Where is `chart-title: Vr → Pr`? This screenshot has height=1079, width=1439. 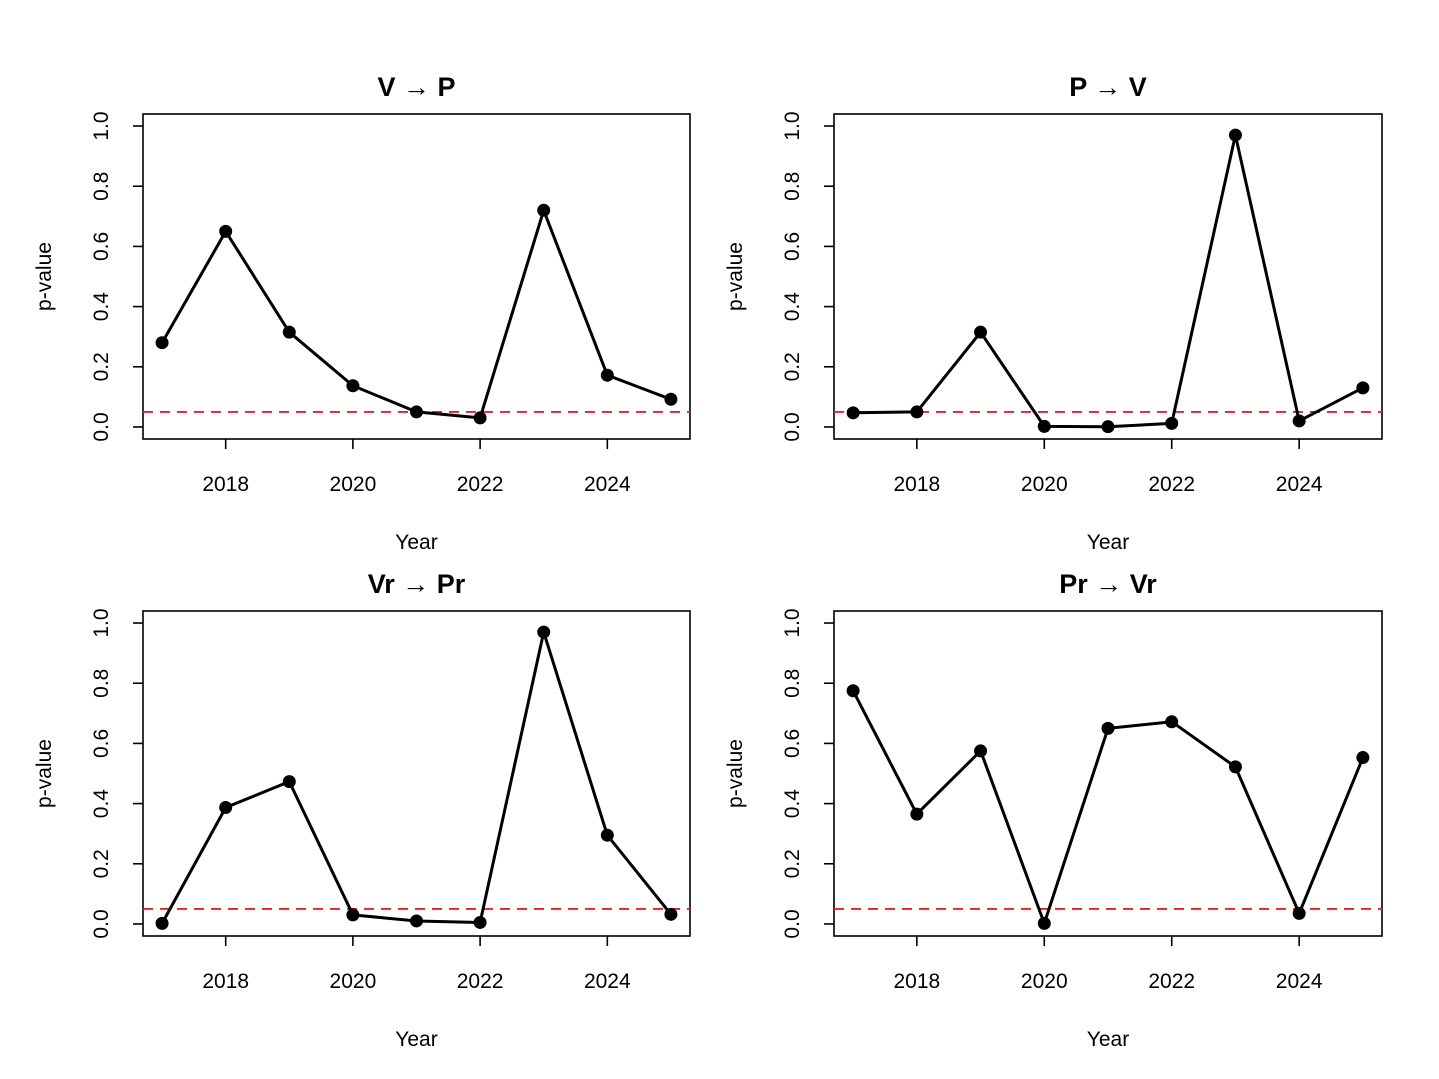 chart-title: Vr → Pr is located at coordinates (417, 584).